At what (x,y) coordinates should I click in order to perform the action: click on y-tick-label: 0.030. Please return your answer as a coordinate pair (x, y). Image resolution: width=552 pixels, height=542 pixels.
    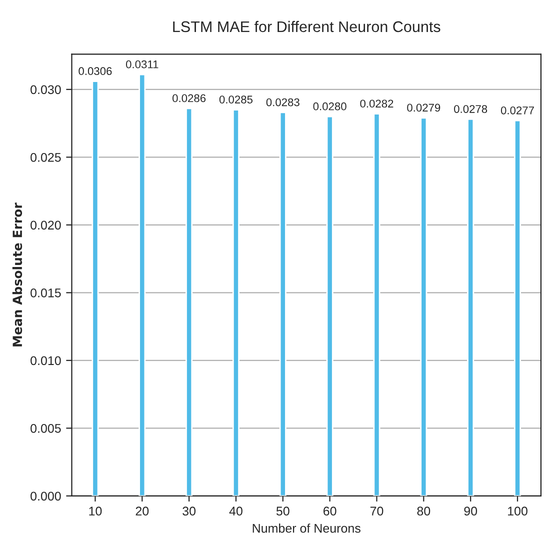
    Looking at the image, I should click on (45, 89).